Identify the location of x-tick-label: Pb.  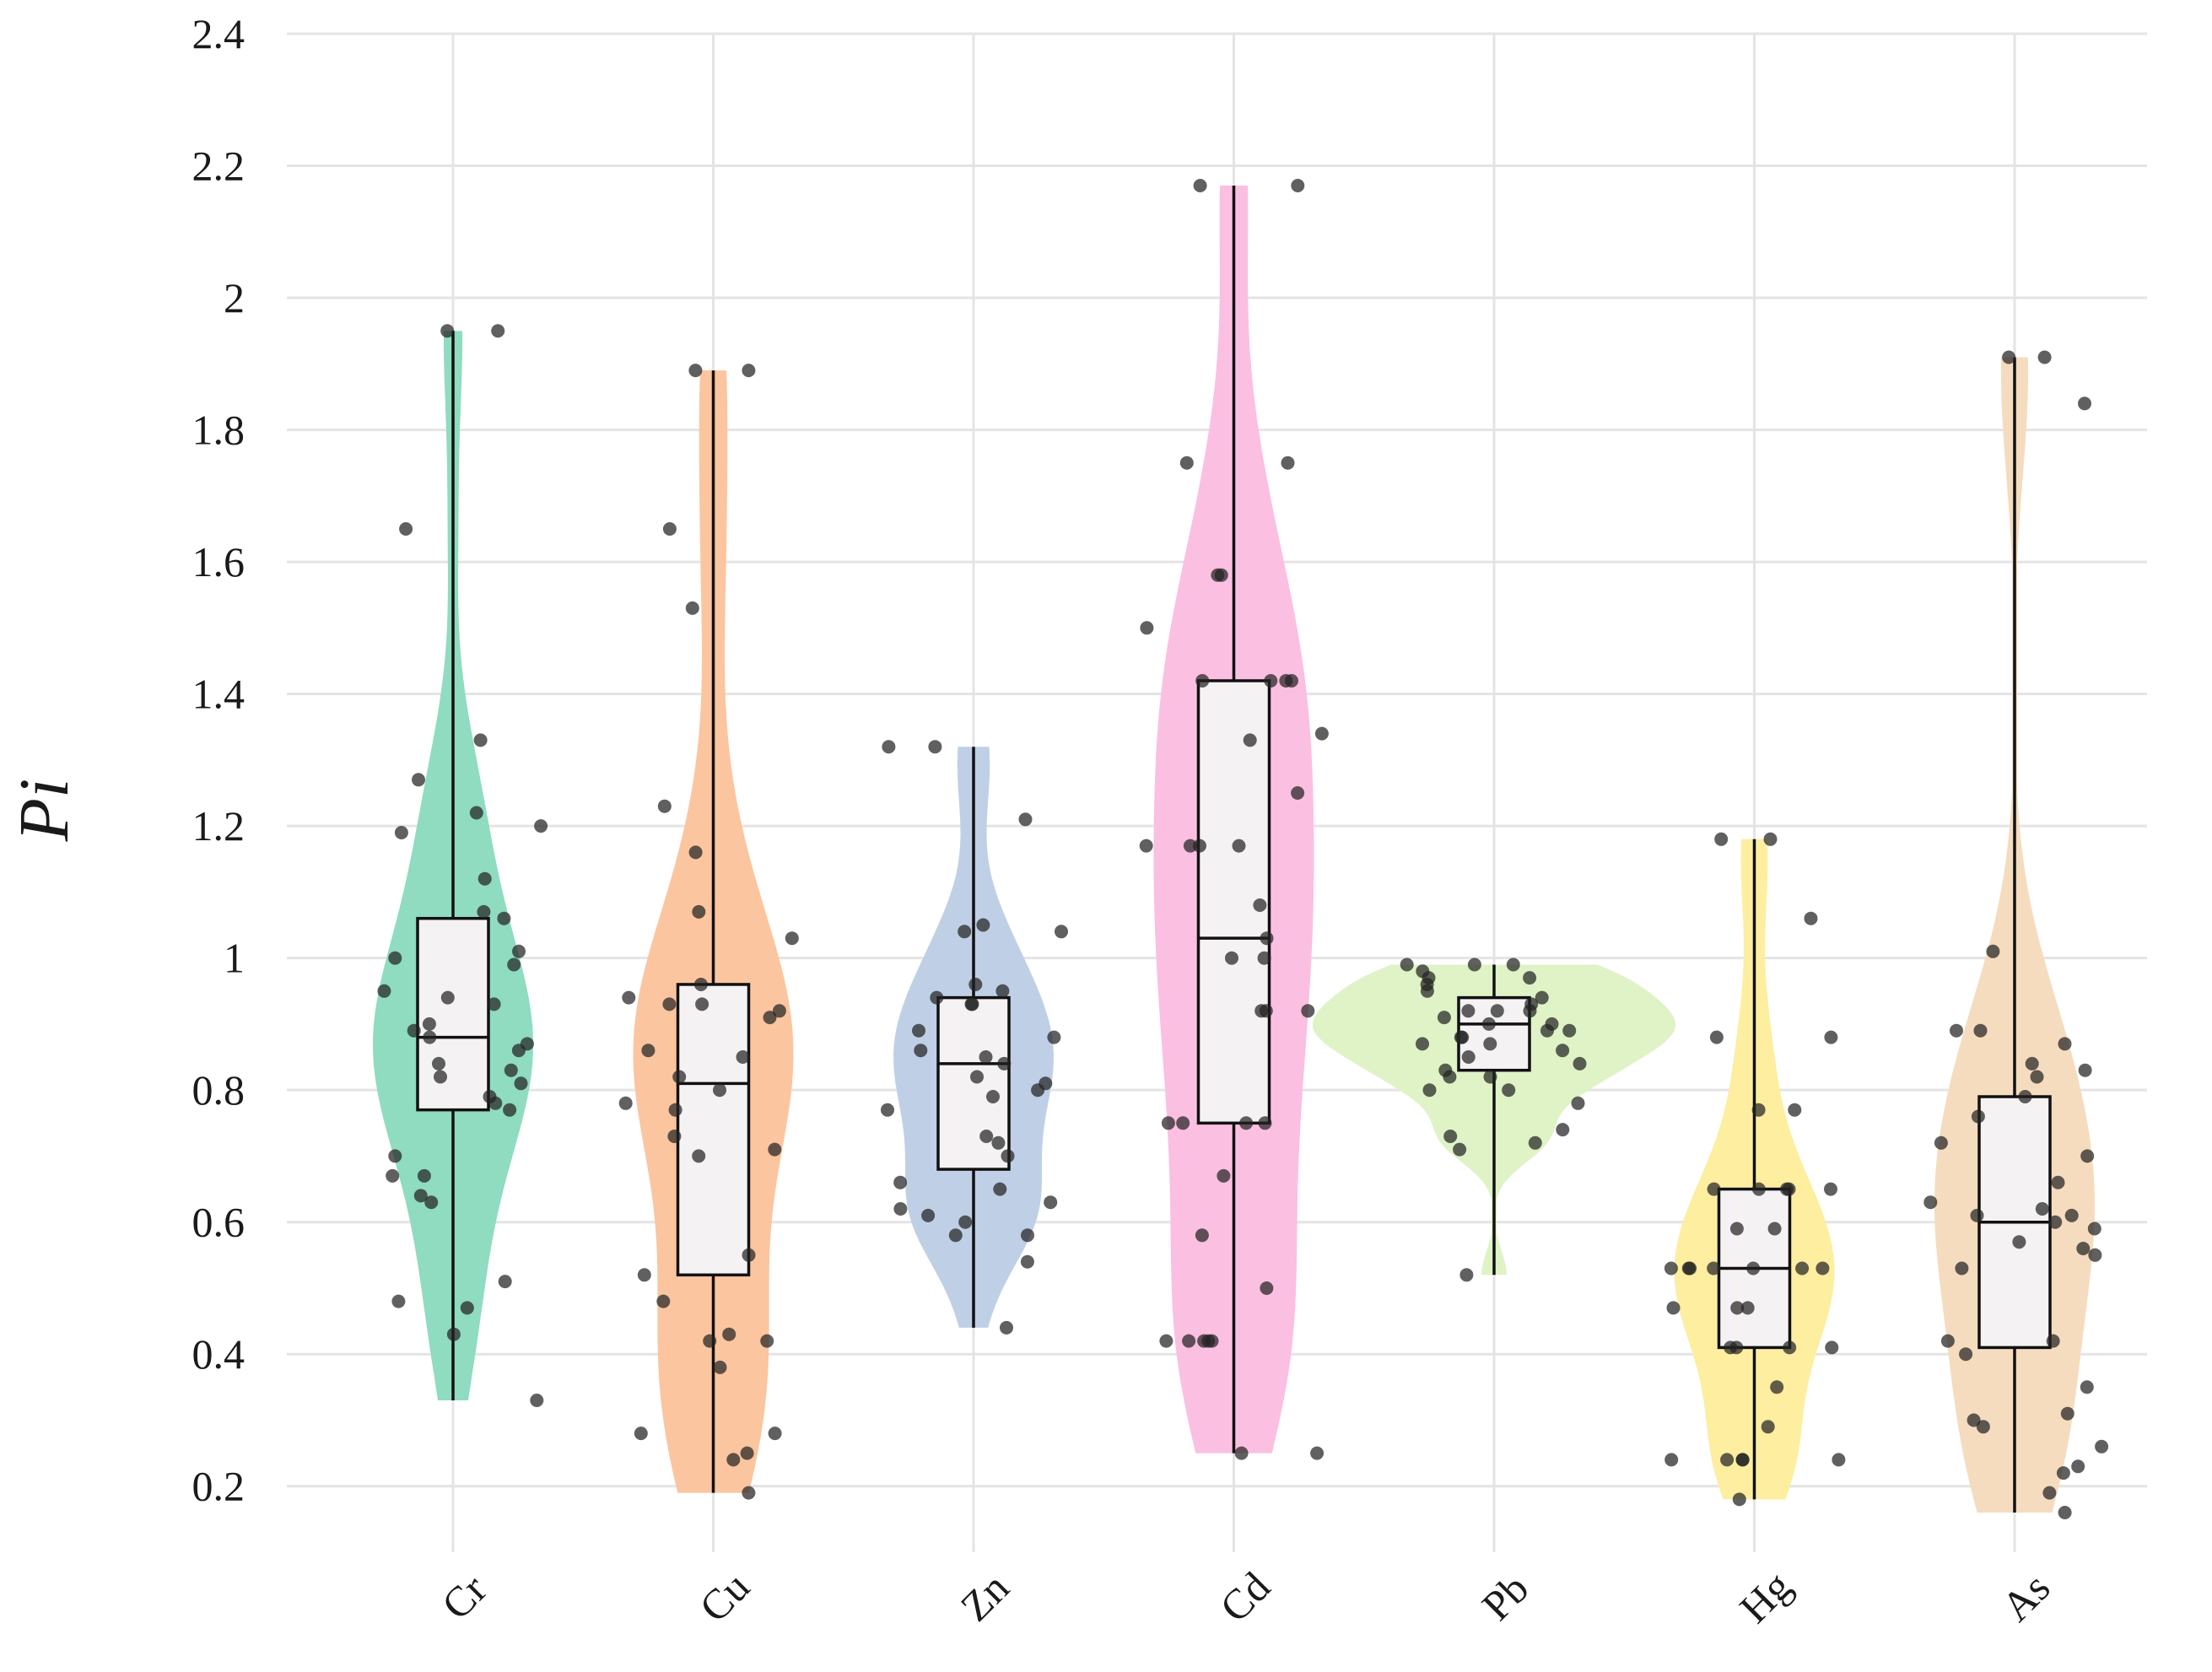
(1505, 1597).